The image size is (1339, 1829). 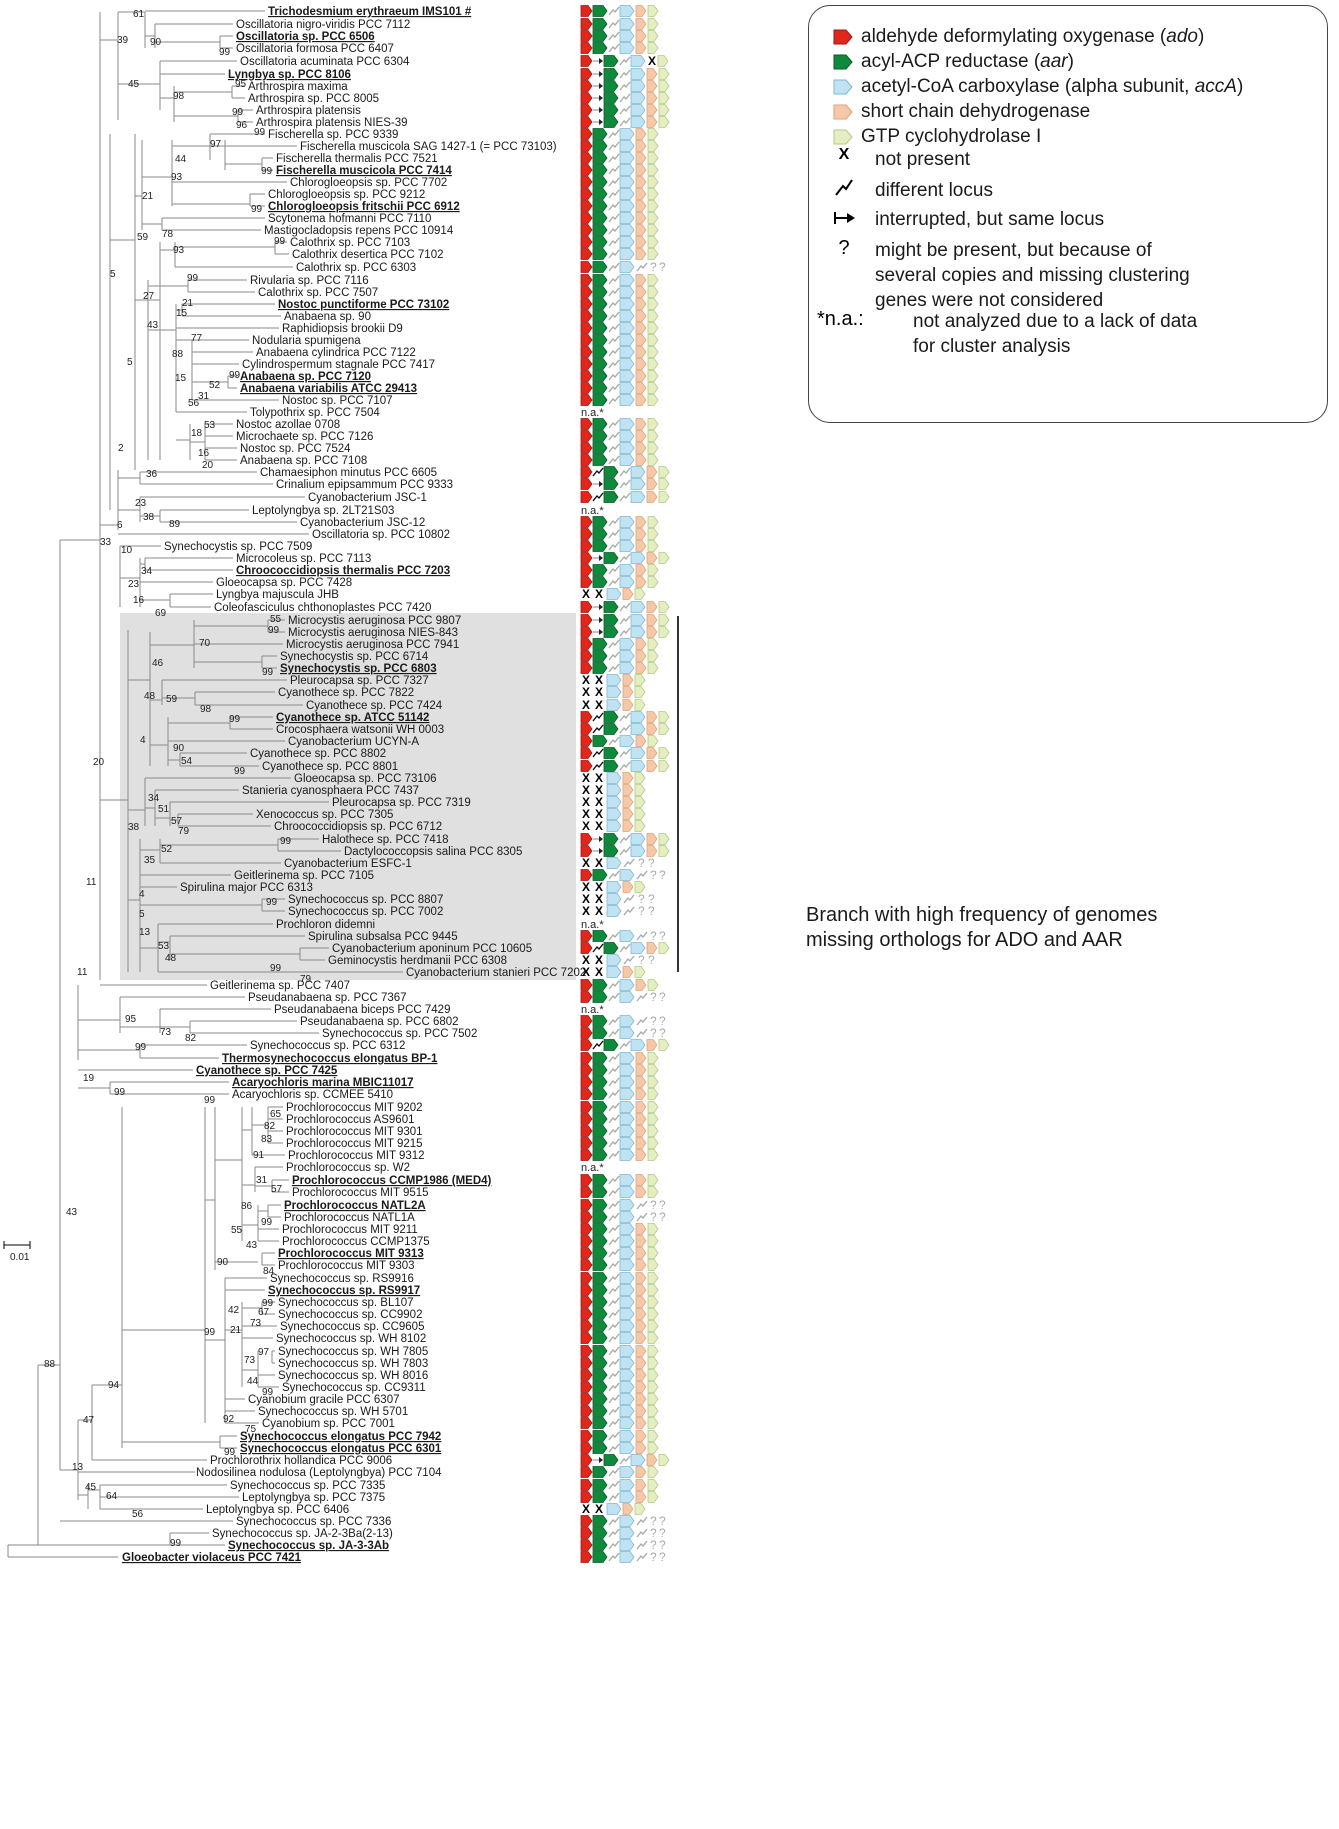 I want to click on interrupted-icon-head, so click(x=601, y=1460).